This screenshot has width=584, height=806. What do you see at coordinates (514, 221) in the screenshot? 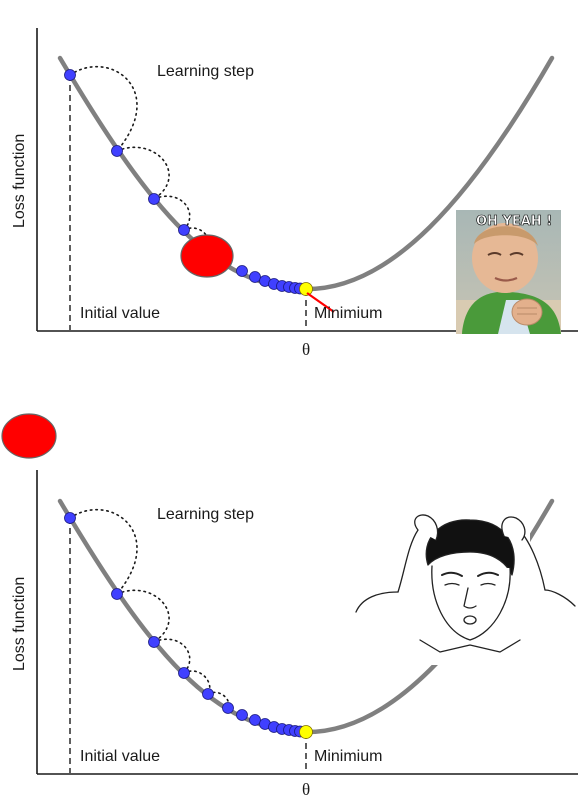
I see `meme-caption: OH YEAH !` at bounding box center [514, 221].